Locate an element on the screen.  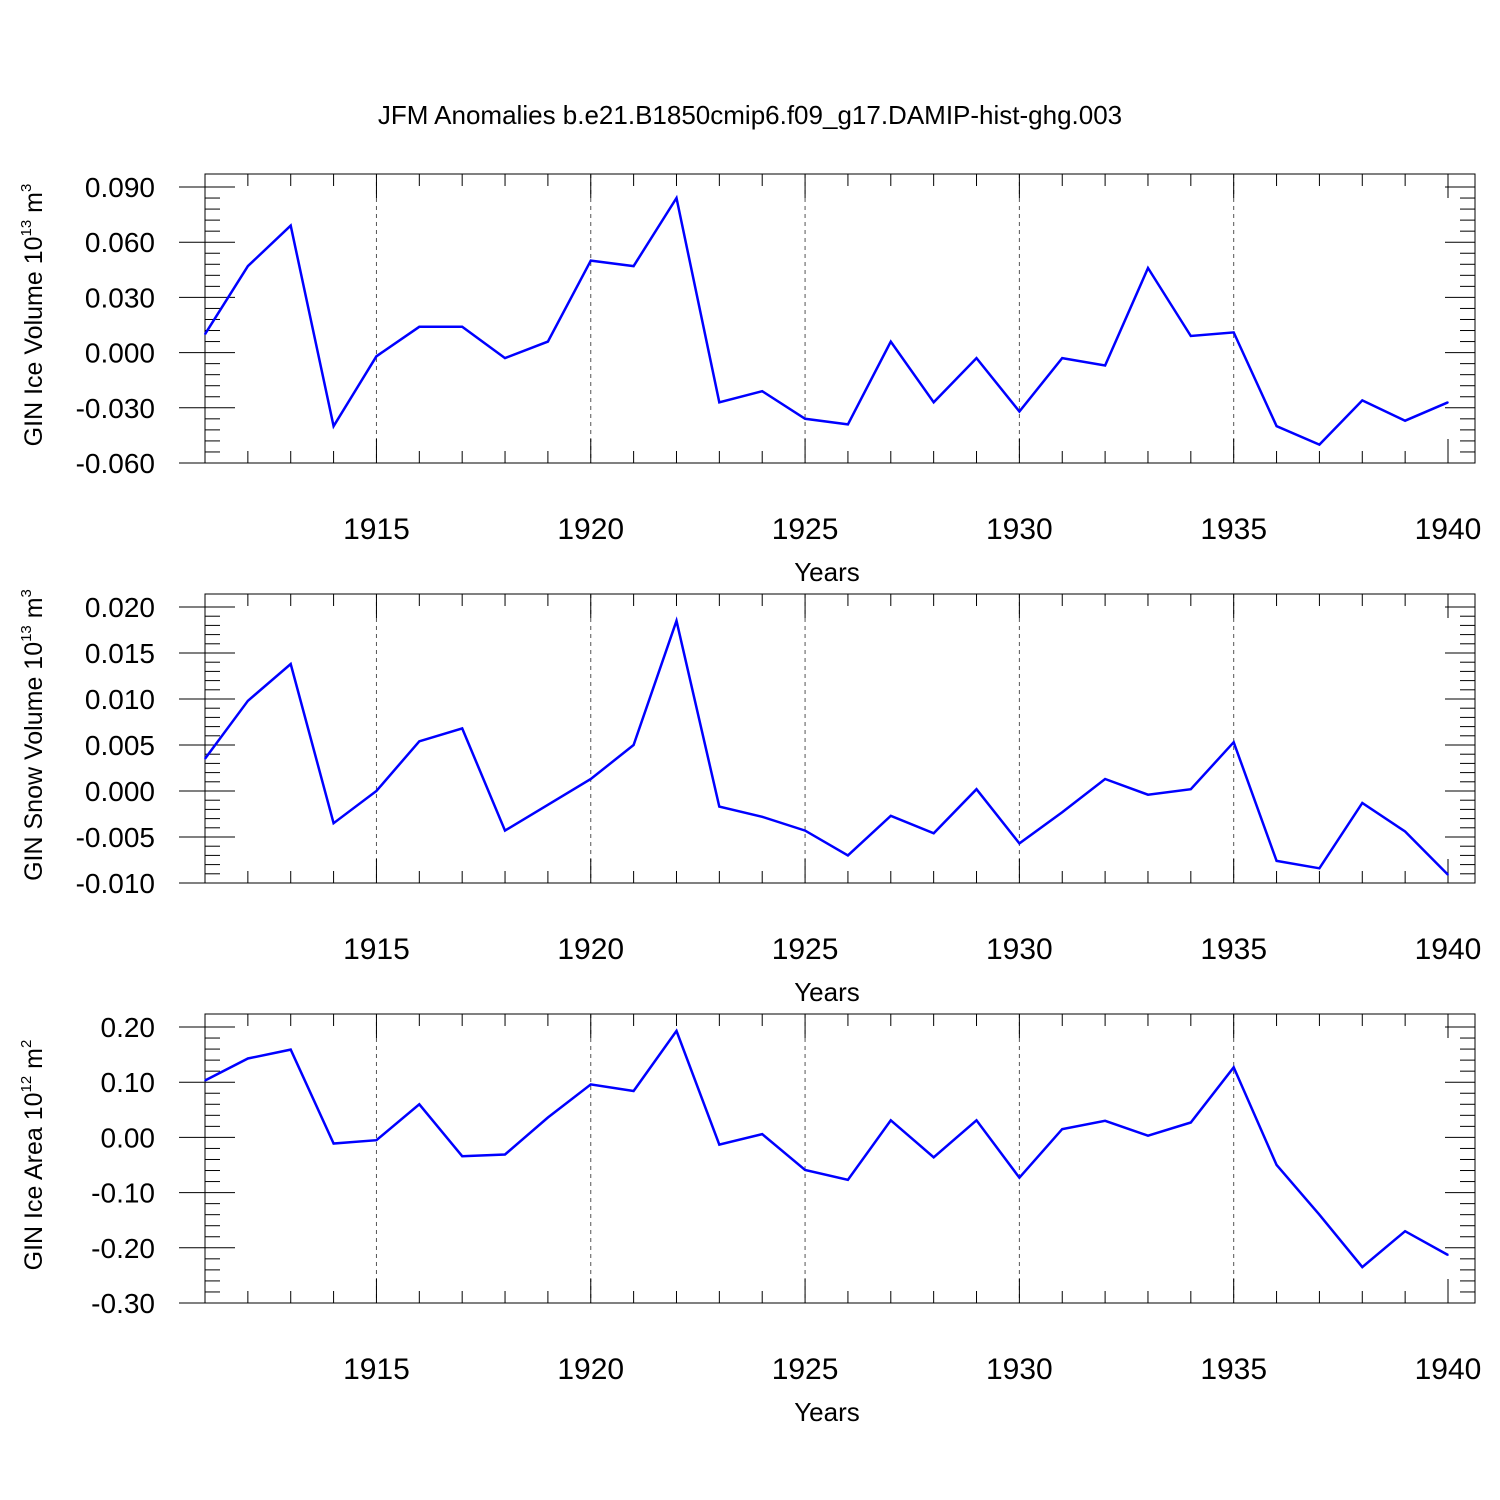
y-tick-label: 0.10 is located at coordinates (128, 1082).